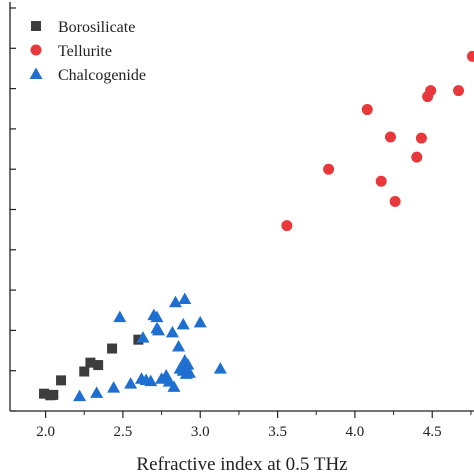 This screenshot has width=474, height=474. I want to click on legend-label: Borosilicate, so click(96, 27).